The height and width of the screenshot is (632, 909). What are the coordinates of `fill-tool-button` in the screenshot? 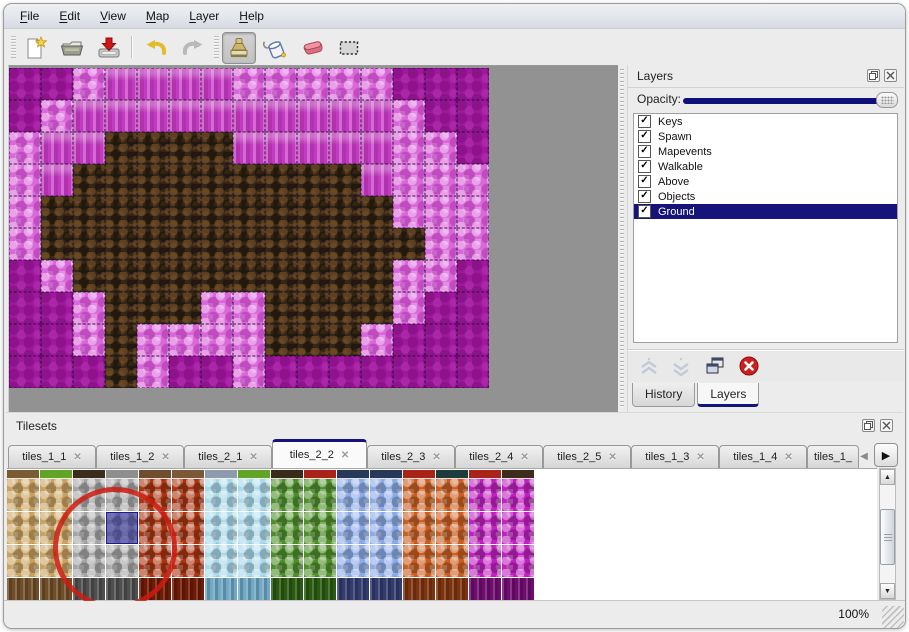 It's located at (276, 48).